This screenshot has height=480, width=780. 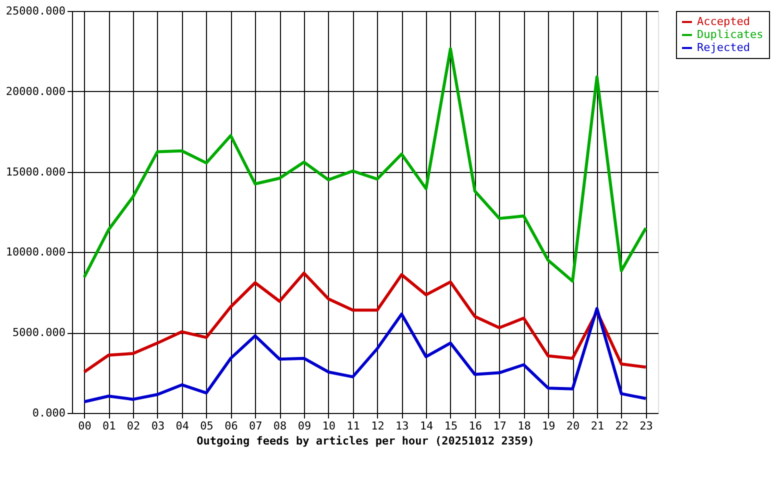 What do you see at coordinates (402, 426) in the screenshot?
I see `x-tick-label: 13` at bounding box center [402, 426].